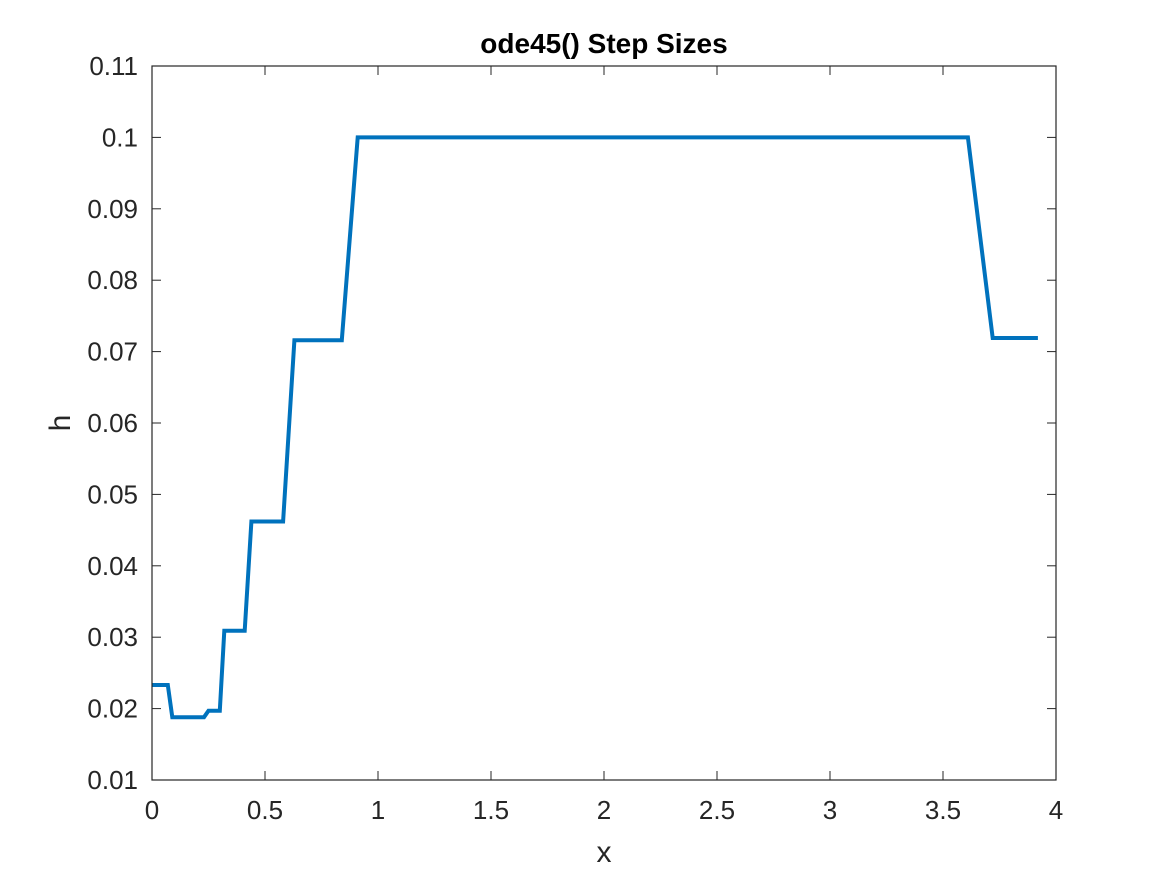  Describe the element at coordinates (112, 423) in the screenshot. I see `y-tick-label: 0.06` at that location.